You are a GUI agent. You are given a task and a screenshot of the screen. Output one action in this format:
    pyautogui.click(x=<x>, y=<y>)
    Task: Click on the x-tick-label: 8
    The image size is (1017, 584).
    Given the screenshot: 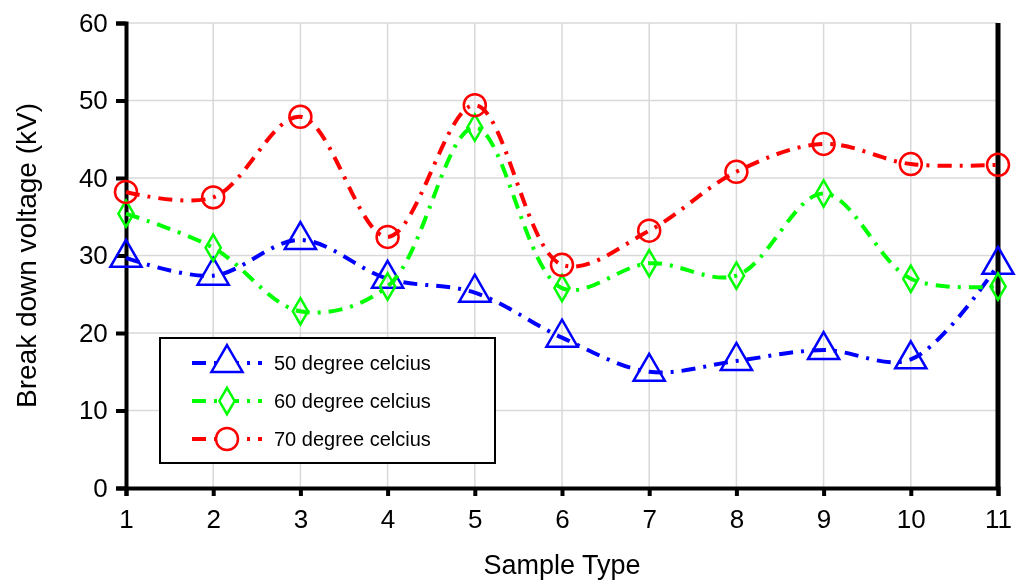 What is the action you would take?
    pyautogui.click(x=737, y=518)
    